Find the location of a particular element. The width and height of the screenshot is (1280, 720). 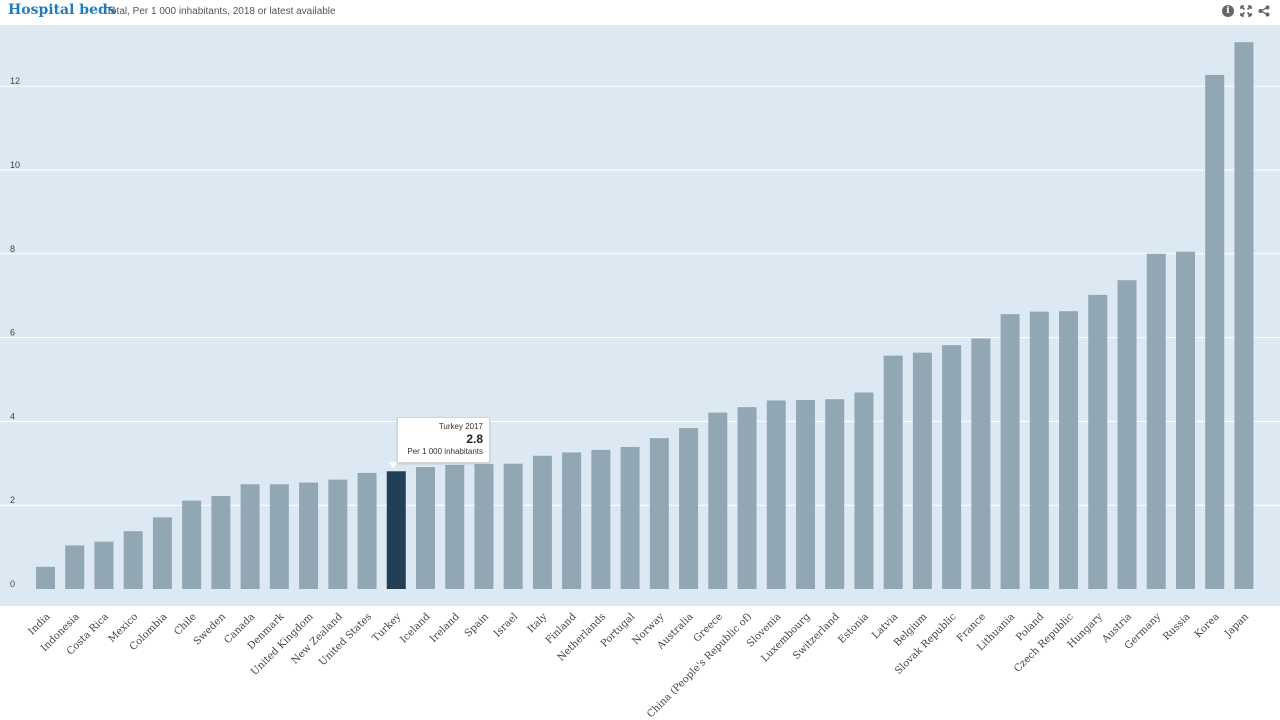

bar-canada is located at coordinates (250, 536).